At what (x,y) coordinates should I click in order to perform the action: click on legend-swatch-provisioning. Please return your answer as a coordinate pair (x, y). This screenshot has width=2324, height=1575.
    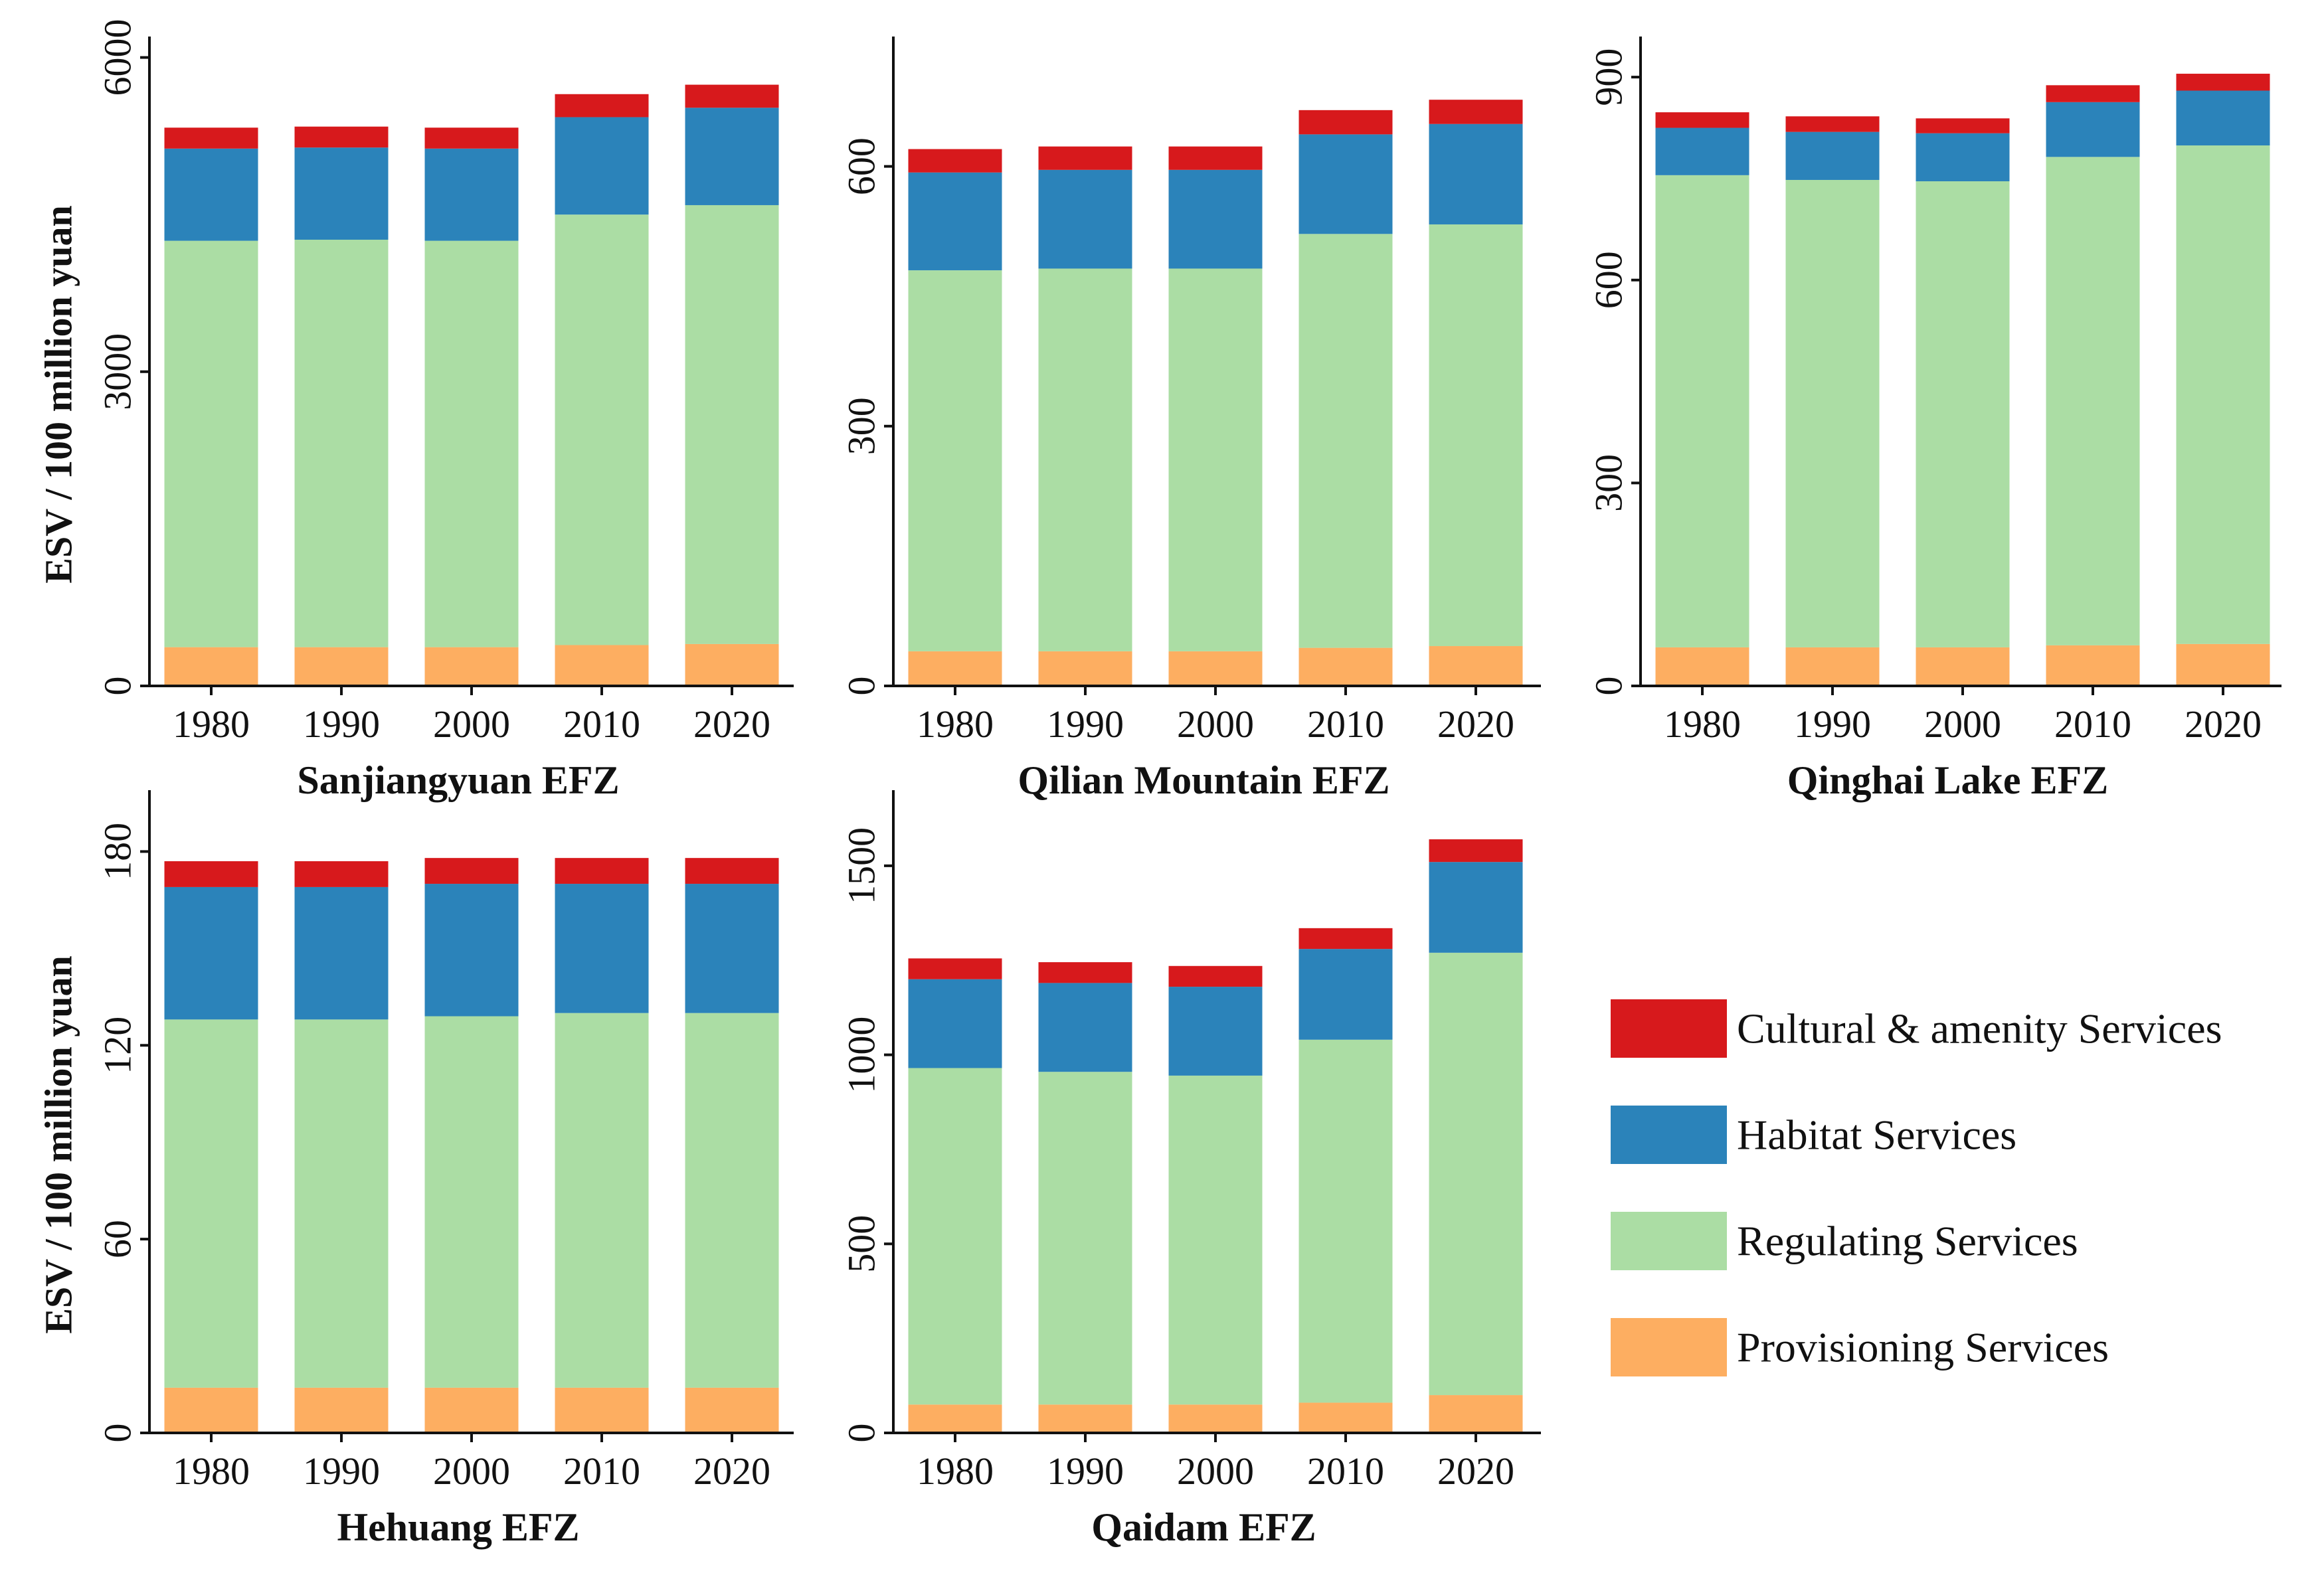
    Looking at the image, I should click on (1669, 1347).